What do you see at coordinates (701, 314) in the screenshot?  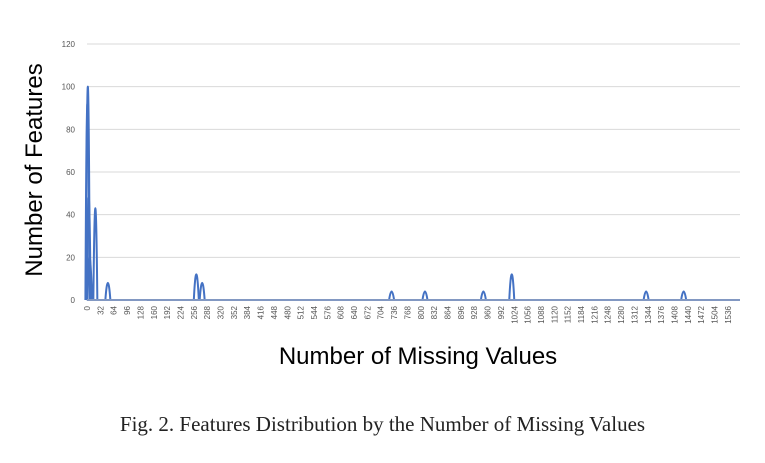 I see `x-tick-label: 1472` at bounding box center [701, 314].